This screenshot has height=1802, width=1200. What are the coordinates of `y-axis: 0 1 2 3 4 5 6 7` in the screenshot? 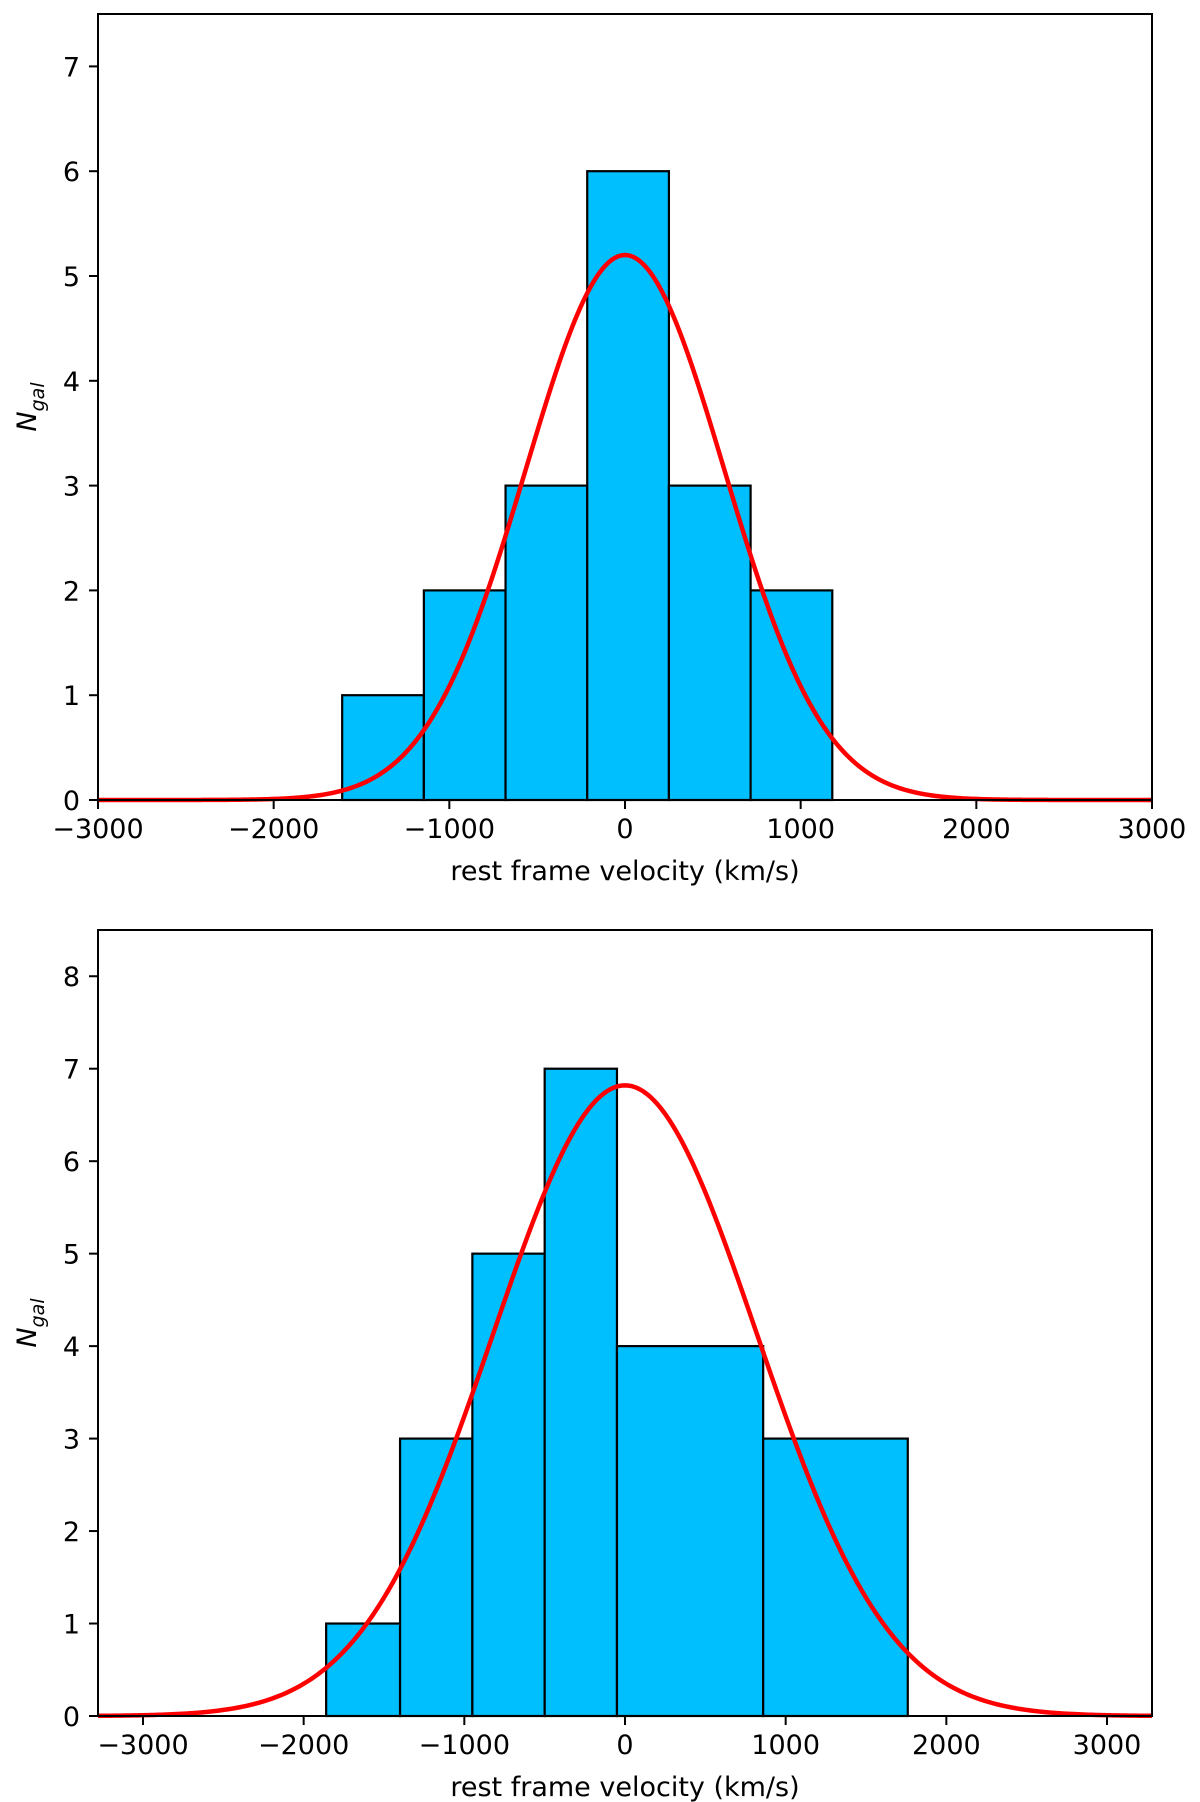 It's located at (80, 434).